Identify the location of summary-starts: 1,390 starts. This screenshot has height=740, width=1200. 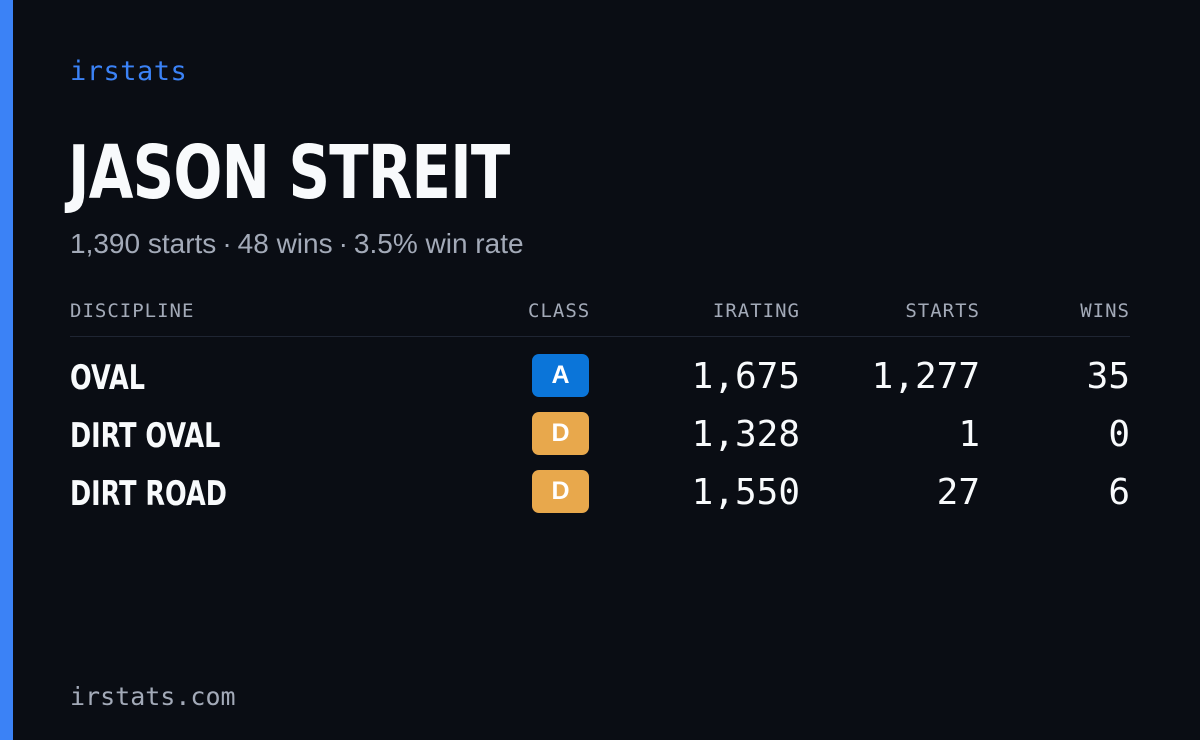
(143, 243).